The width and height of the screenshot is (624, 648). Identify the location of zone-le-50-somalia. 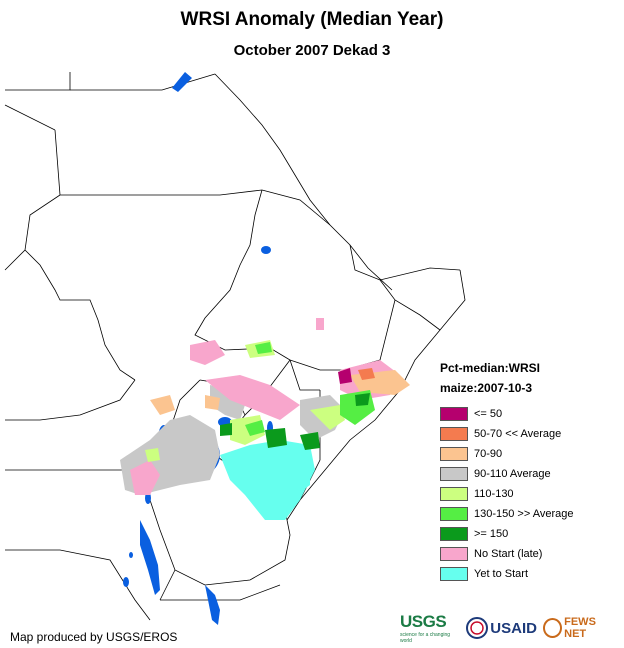
(345, 376).